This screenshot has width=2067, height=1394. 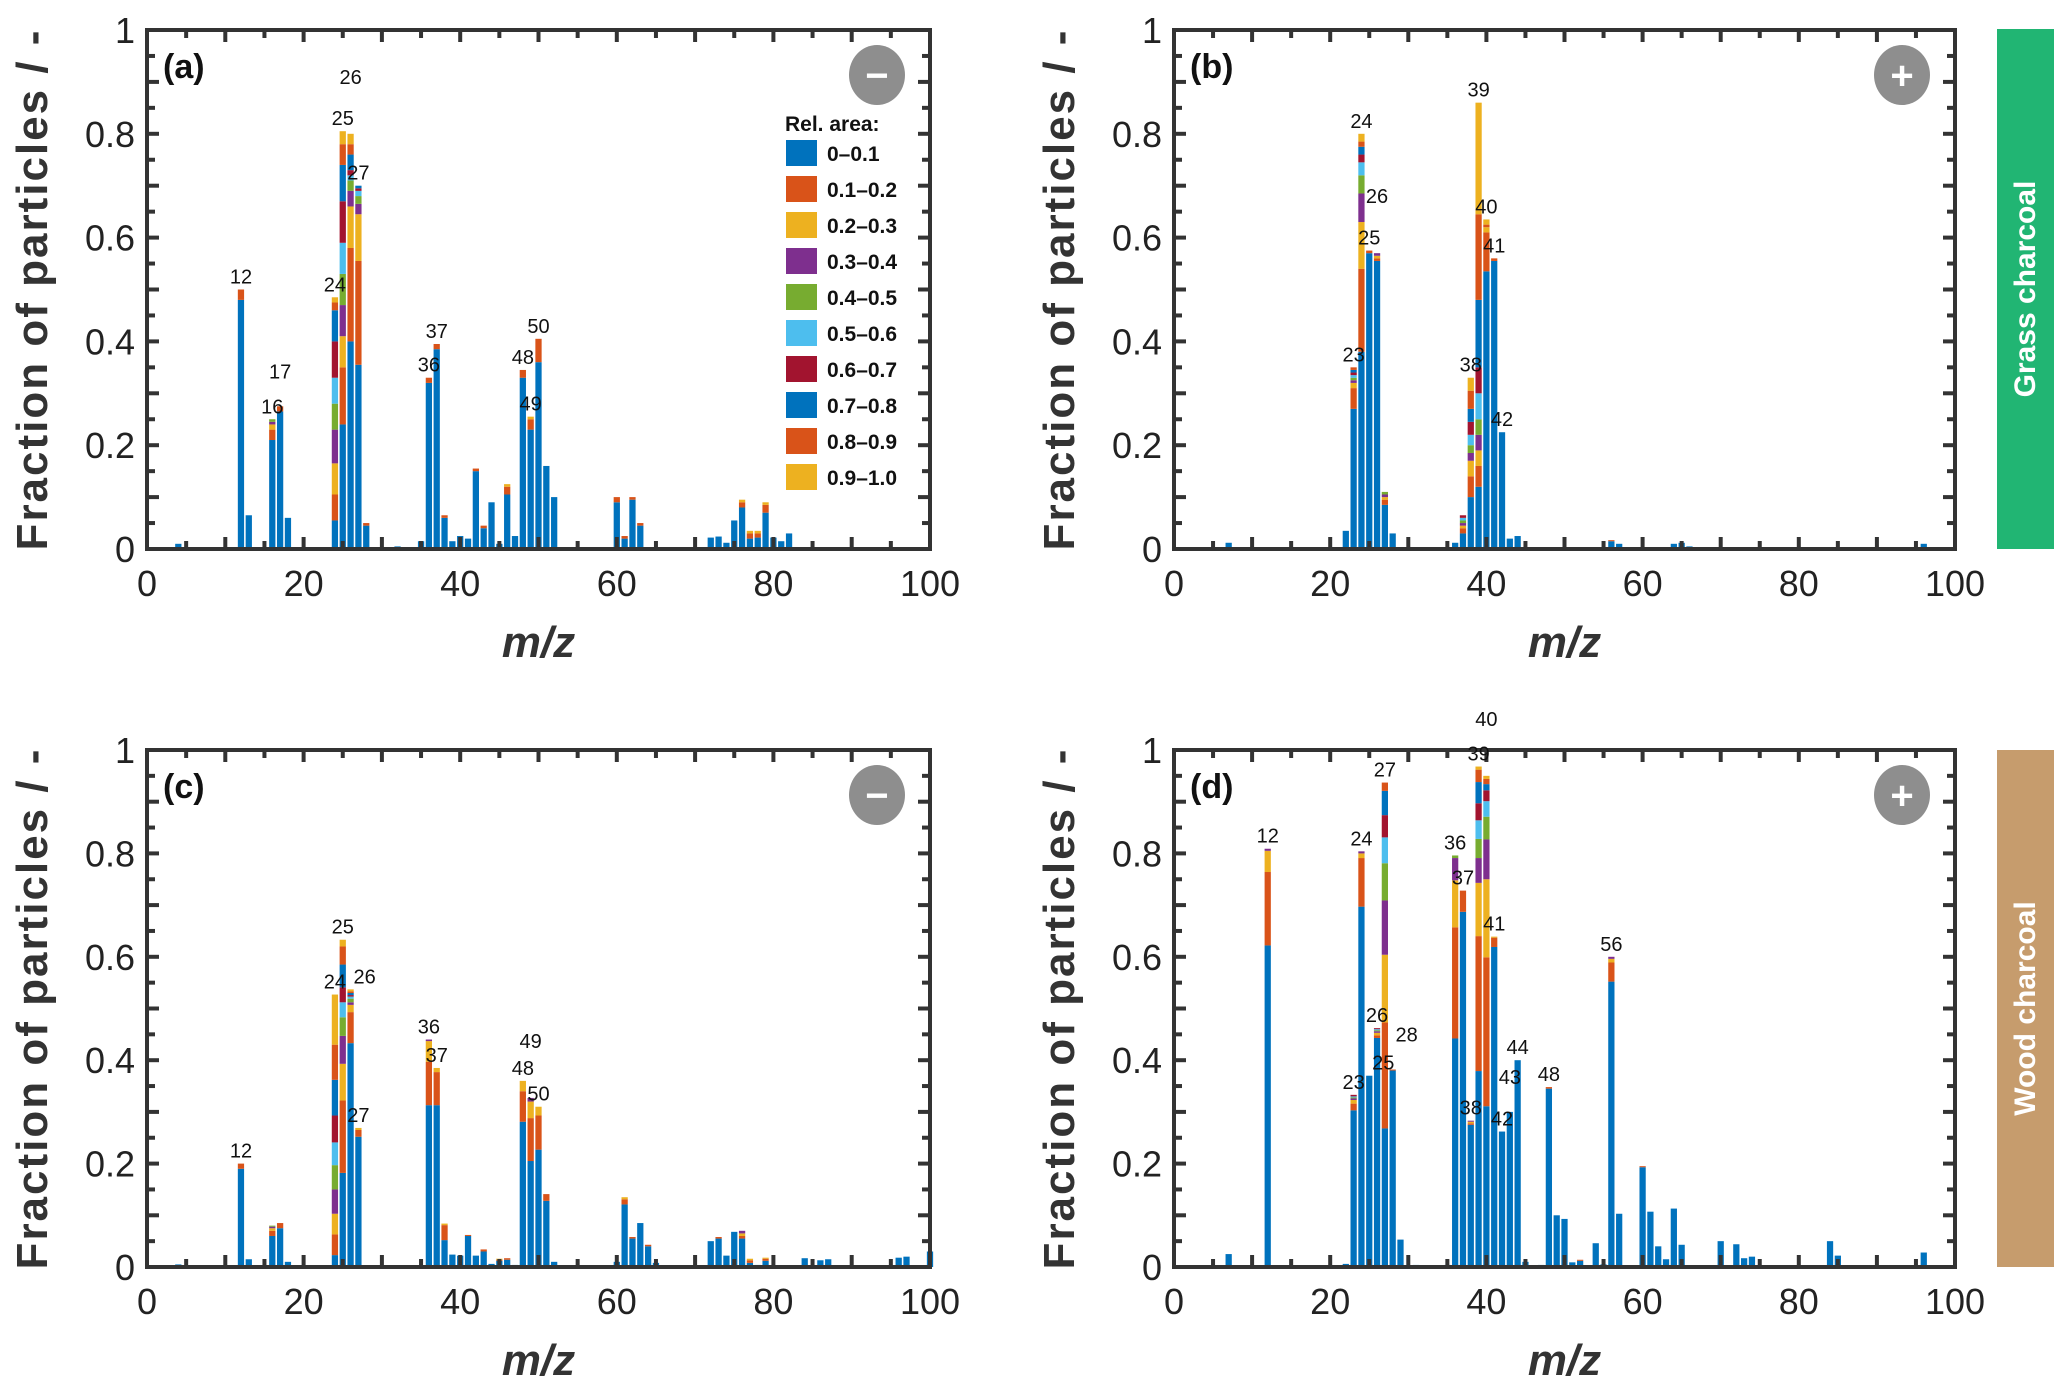 What do you see at coordinates (1385, 771) in the screenshot?
I see `peak-label: 27` at bounding box center [1385, 771].